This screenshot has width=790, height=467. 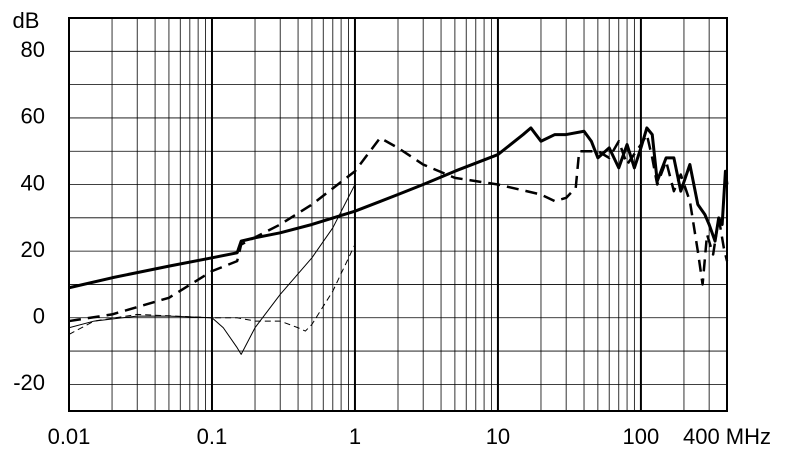 What do you see at coordinates (641, 436) in the screenshot?
I see `x-tick-label: 100` at bounding box center [641, 436].